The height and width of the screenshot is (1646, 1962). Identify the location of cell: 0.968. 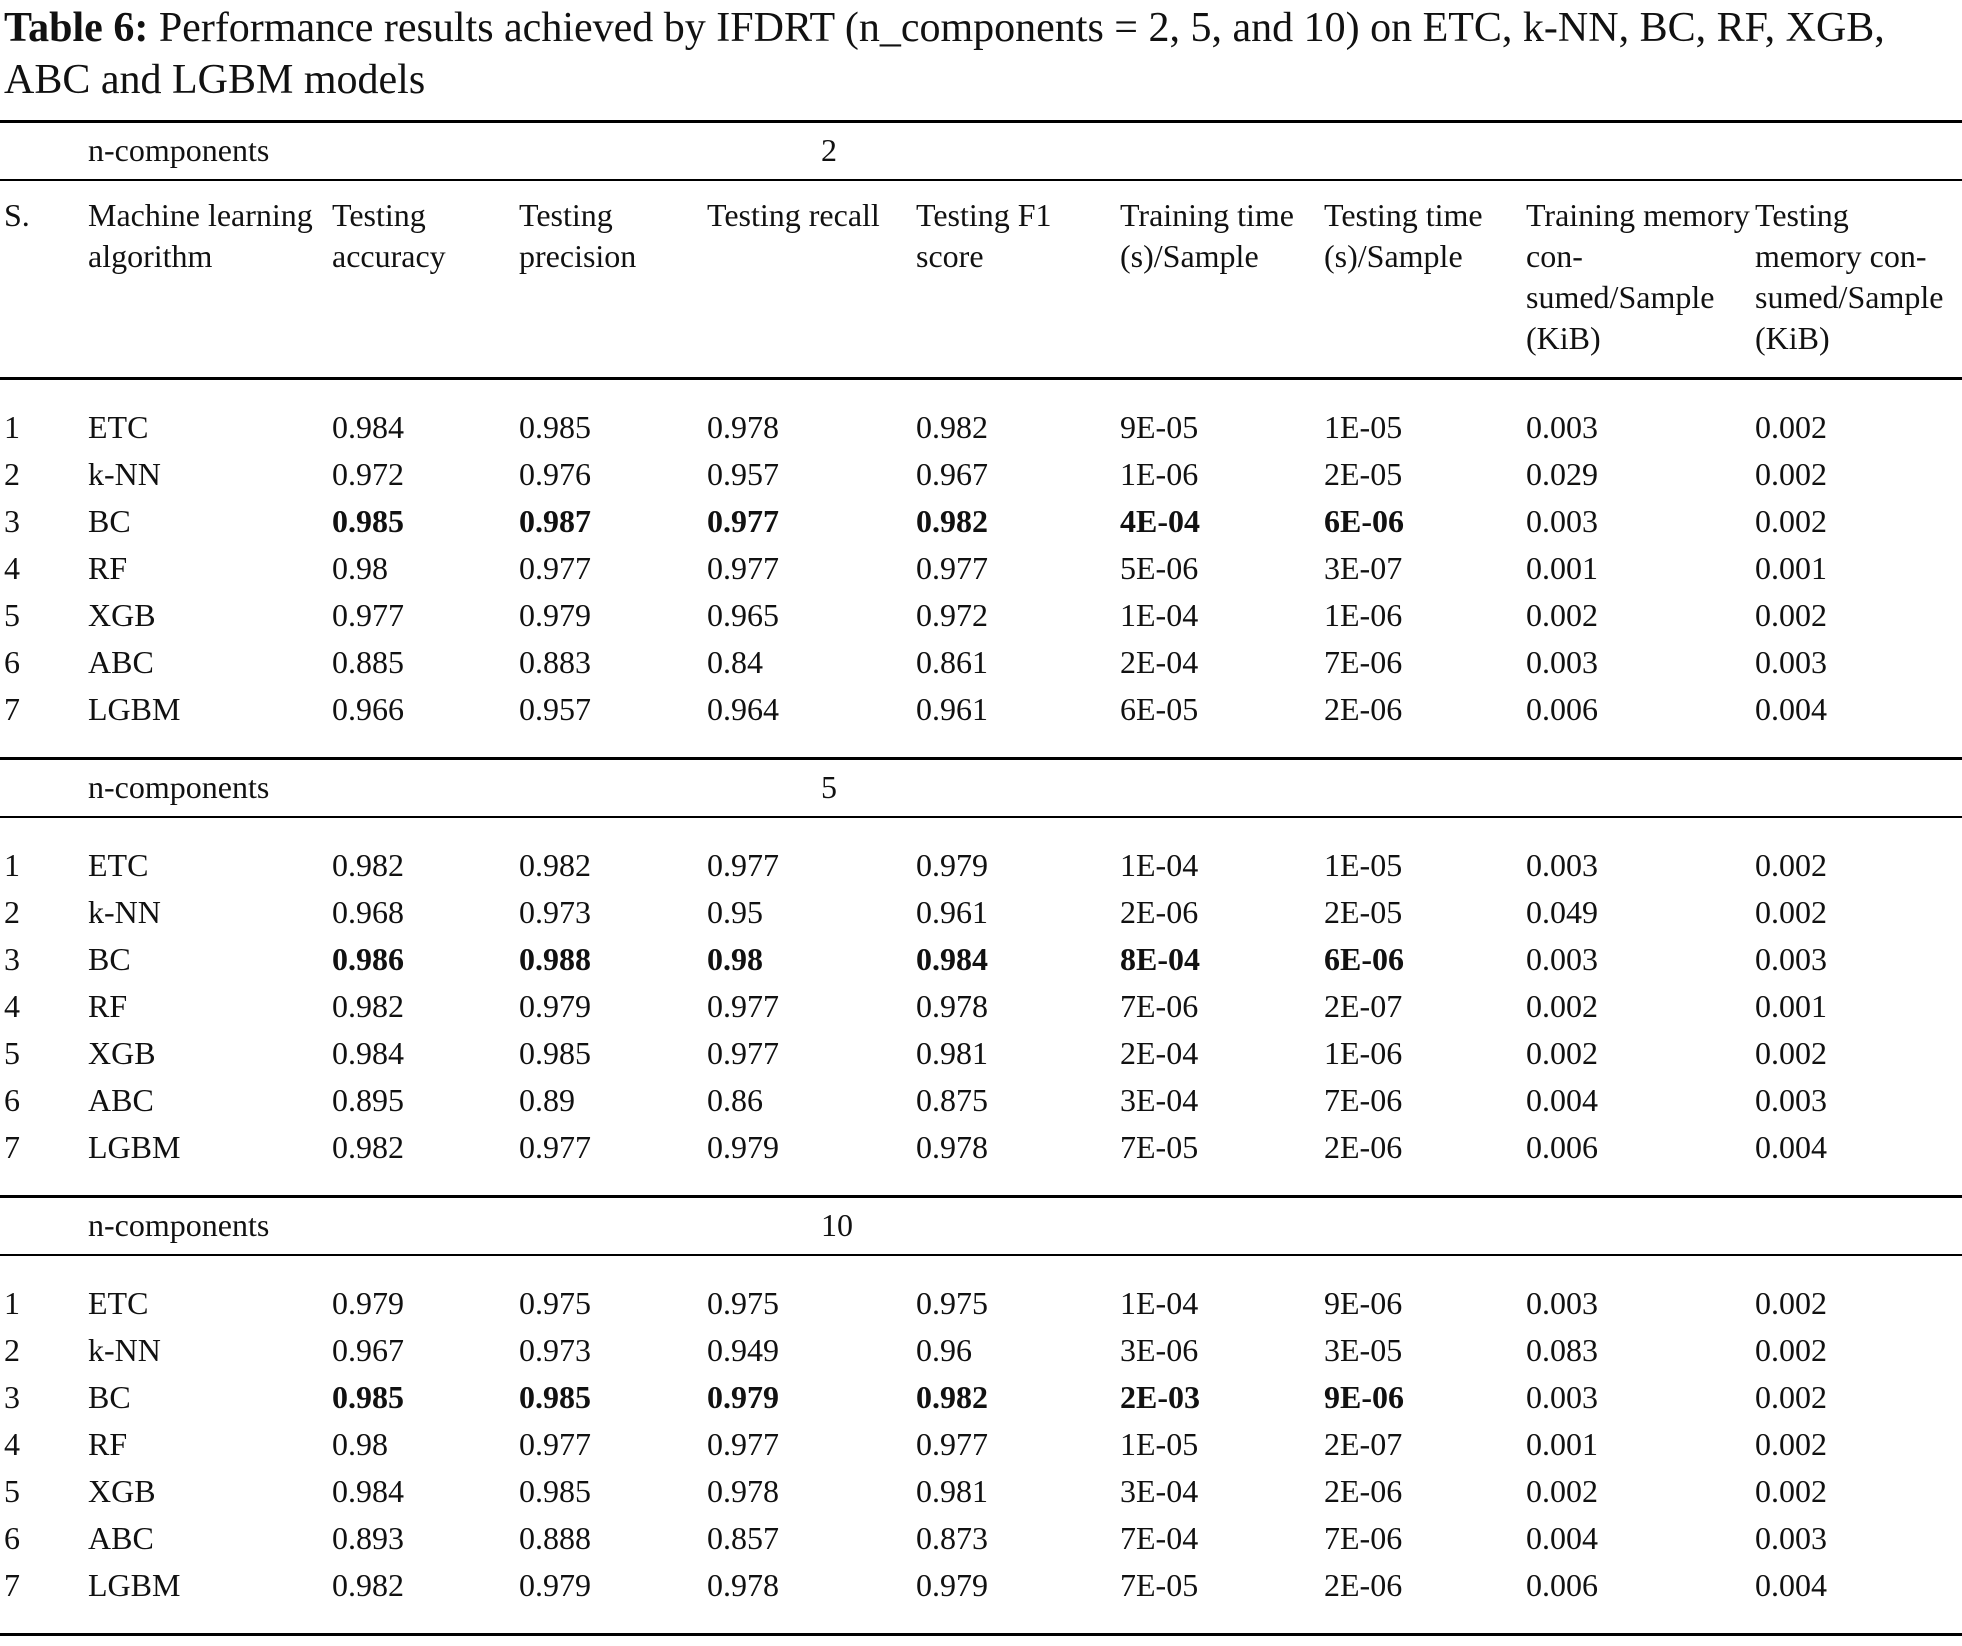
(368, 912).